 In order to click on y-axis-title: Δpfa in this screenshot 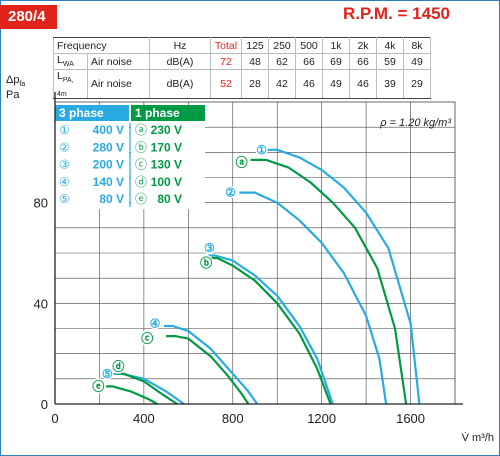, I will do `click(15, 81)`.